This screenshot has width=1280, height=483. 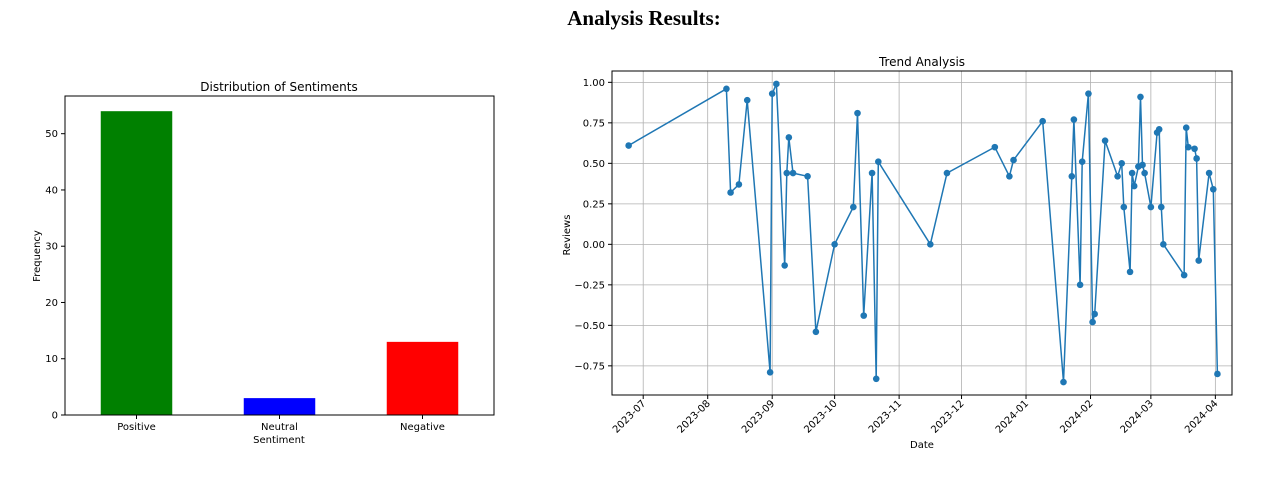 I want to click on bar-y-tick-label: 40, so click(x=51, y=190).